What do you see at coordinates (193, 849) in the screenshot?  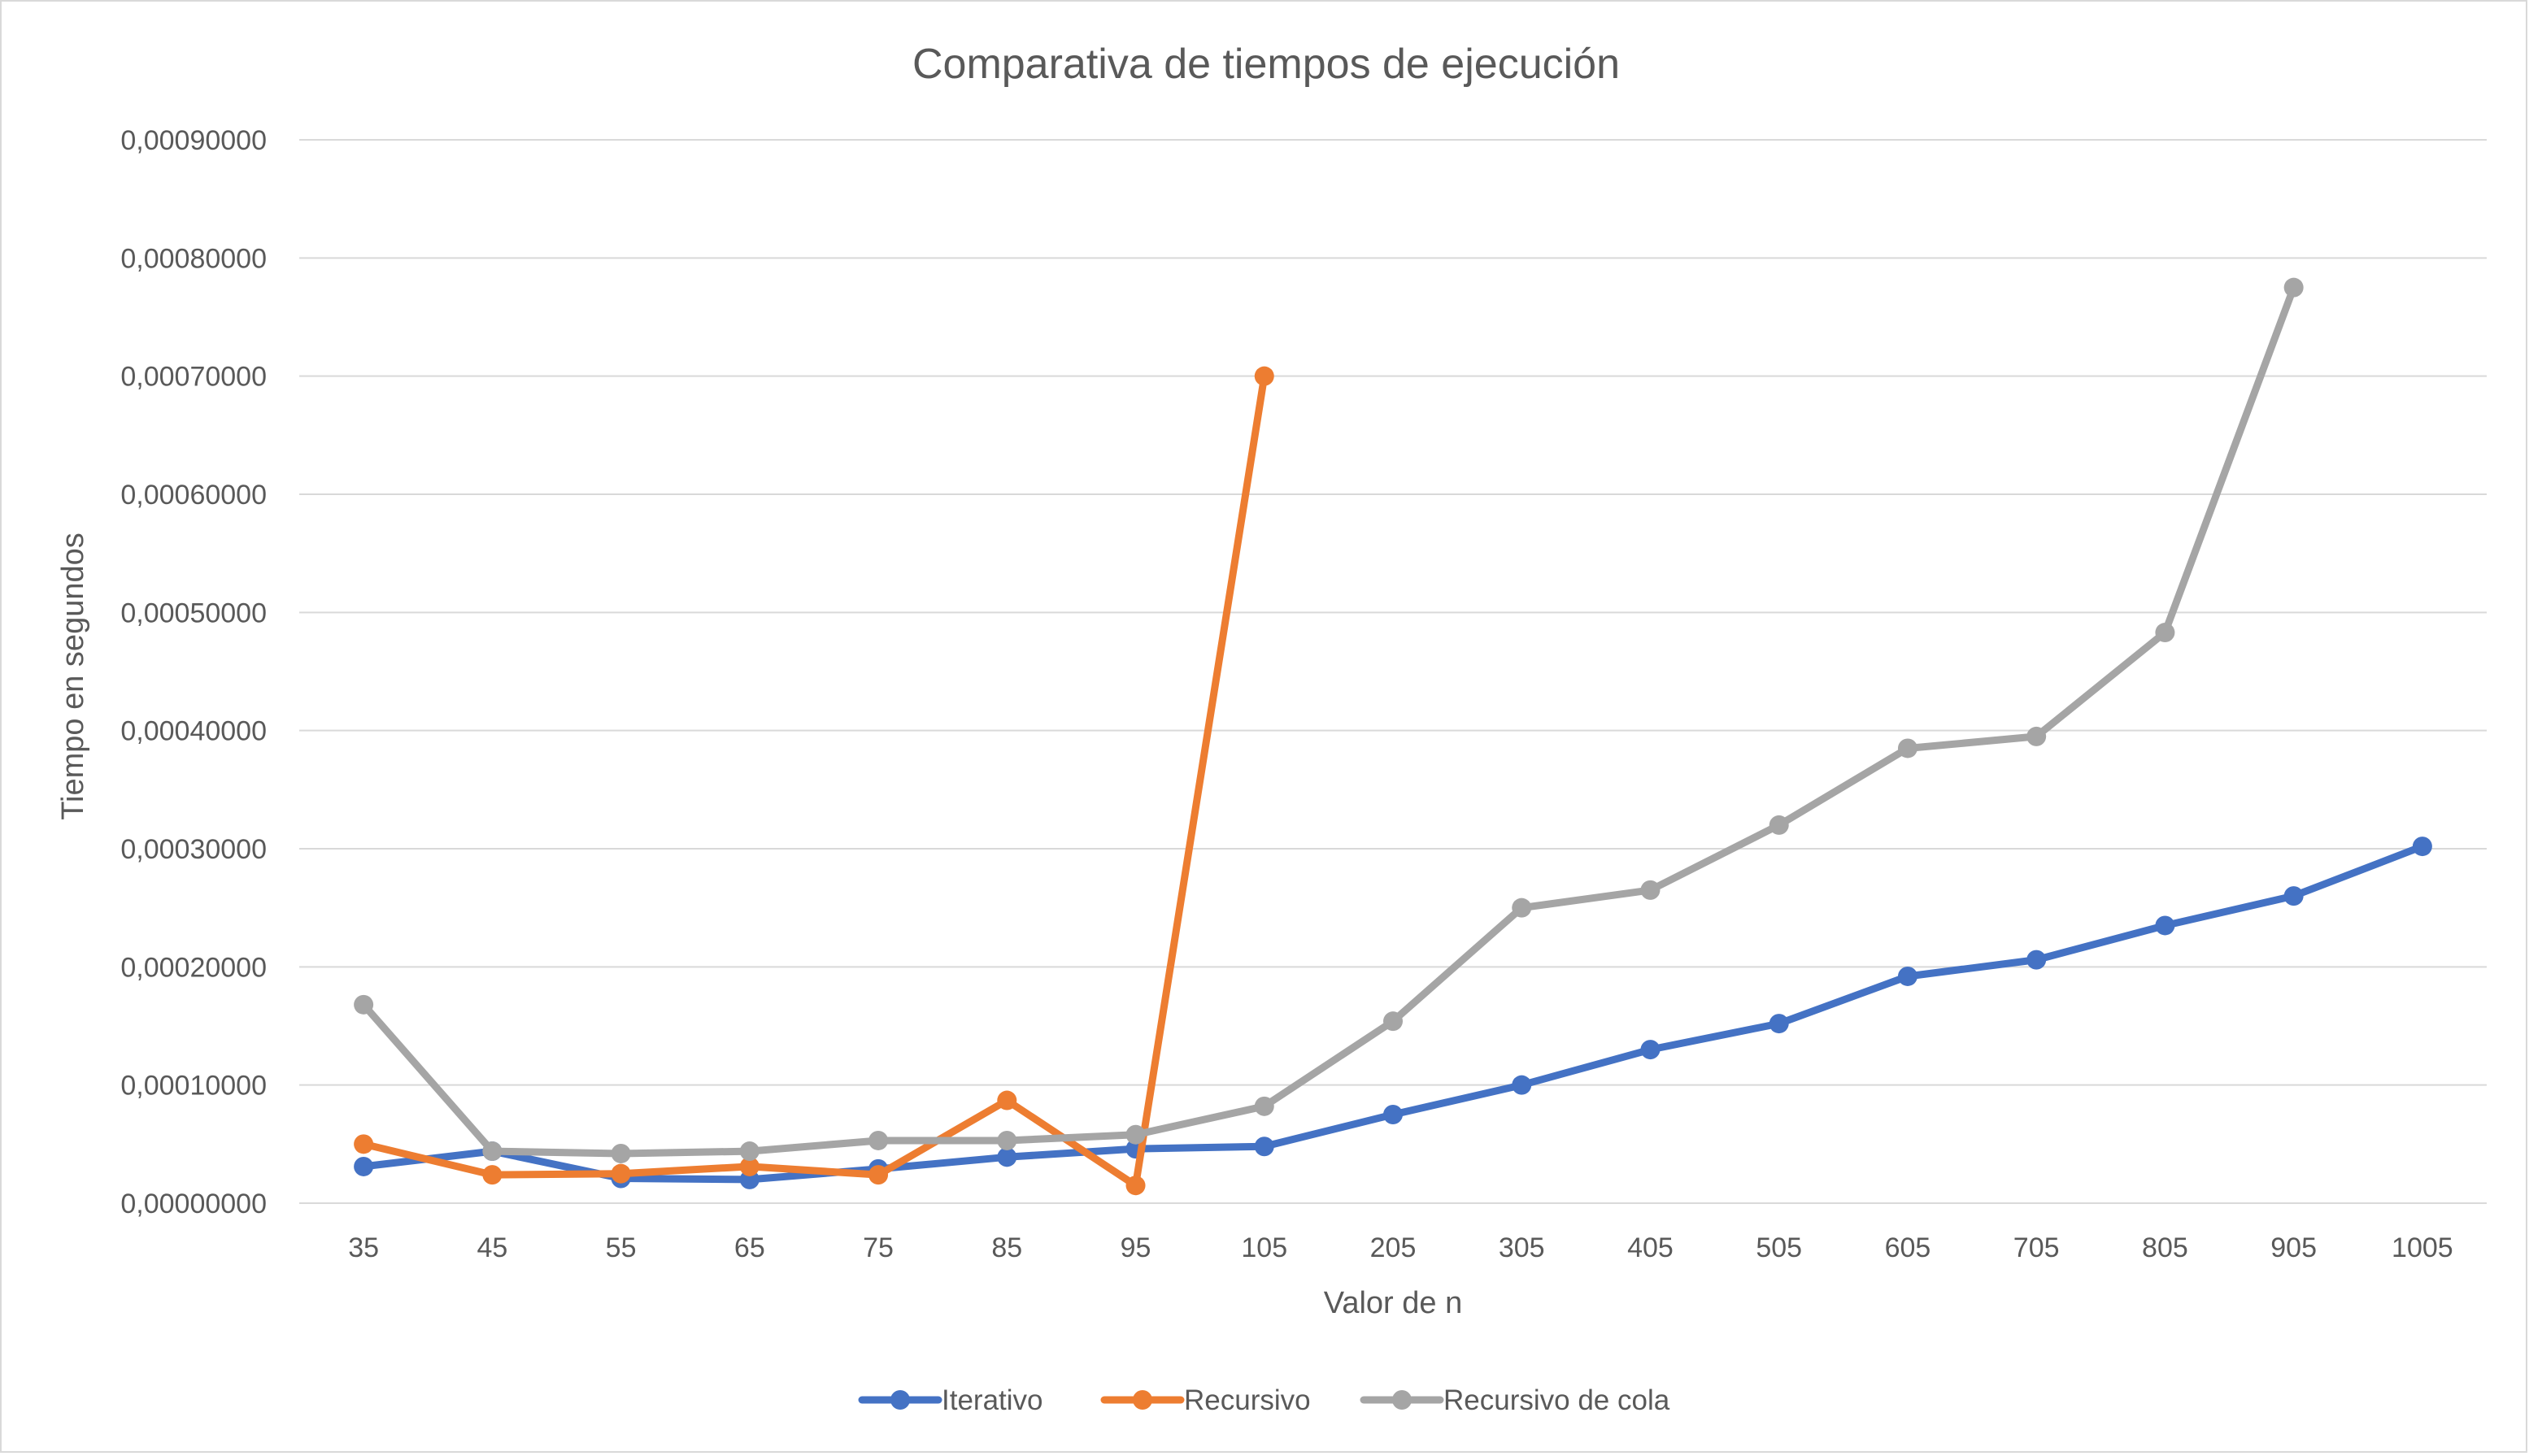 I see `y-tick-label: 0,00030000` at bounding box center [193, 849].